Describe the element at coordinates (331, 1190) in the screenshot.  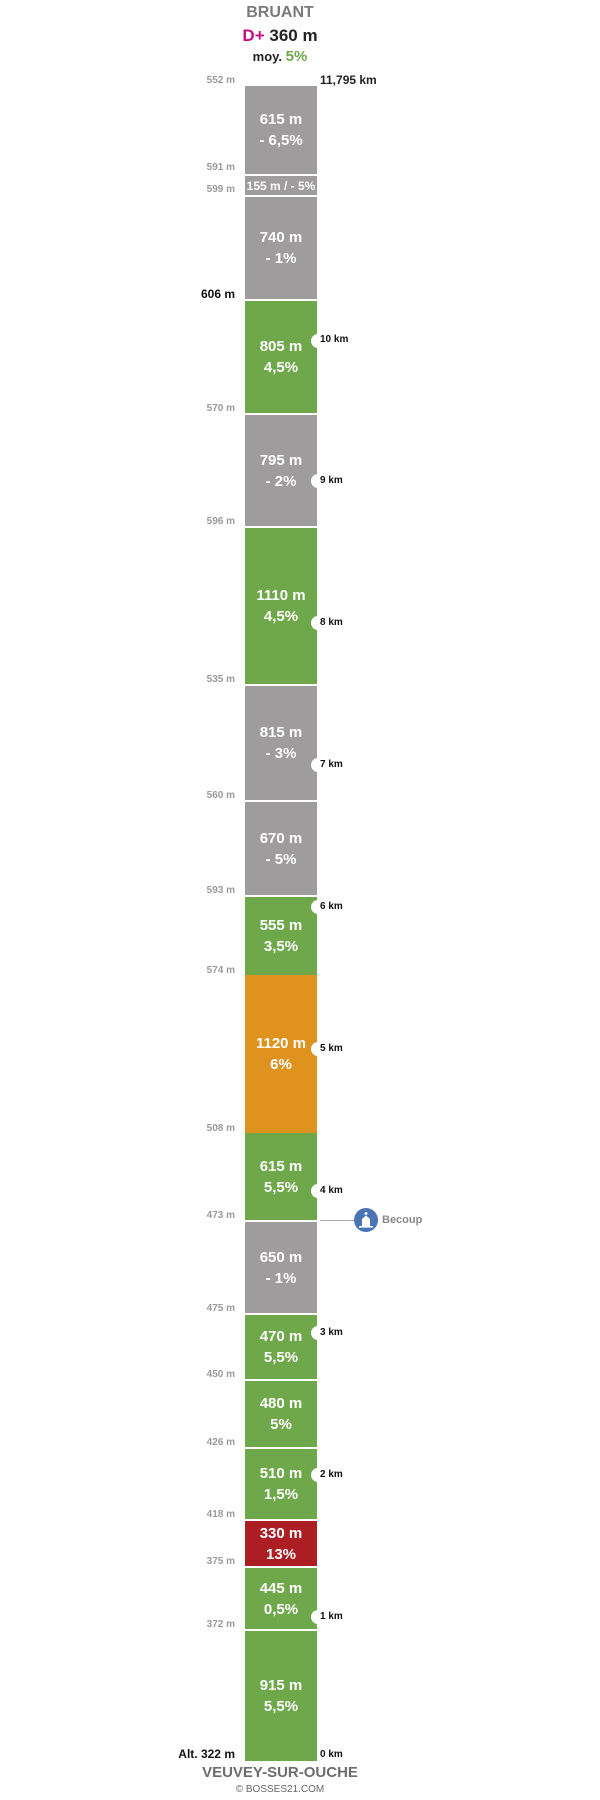
I see `km-label: 4 km` at that location.